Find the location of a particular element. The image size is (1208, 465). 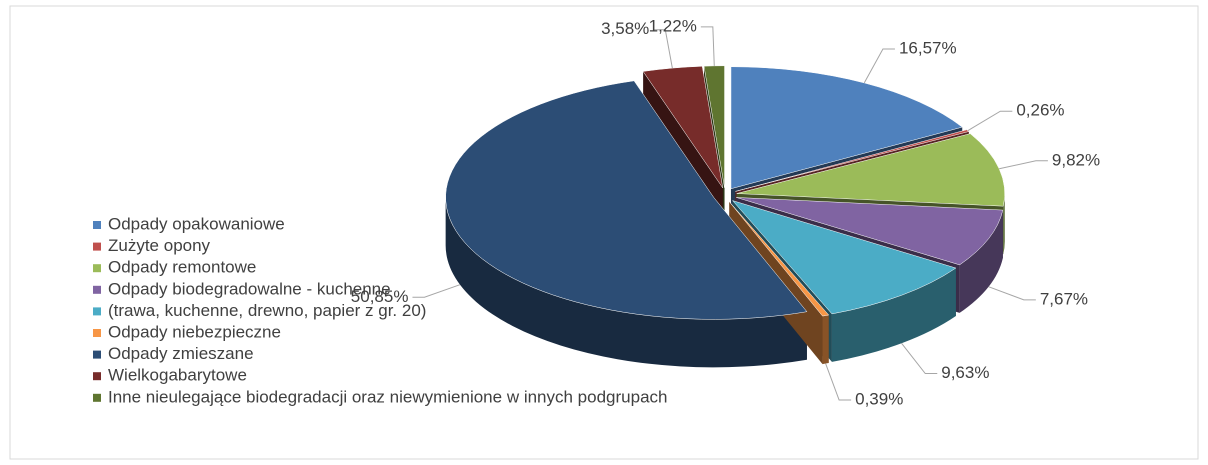

legend-label: Odpady opakowaniowe is located at coordinates (196, 223).